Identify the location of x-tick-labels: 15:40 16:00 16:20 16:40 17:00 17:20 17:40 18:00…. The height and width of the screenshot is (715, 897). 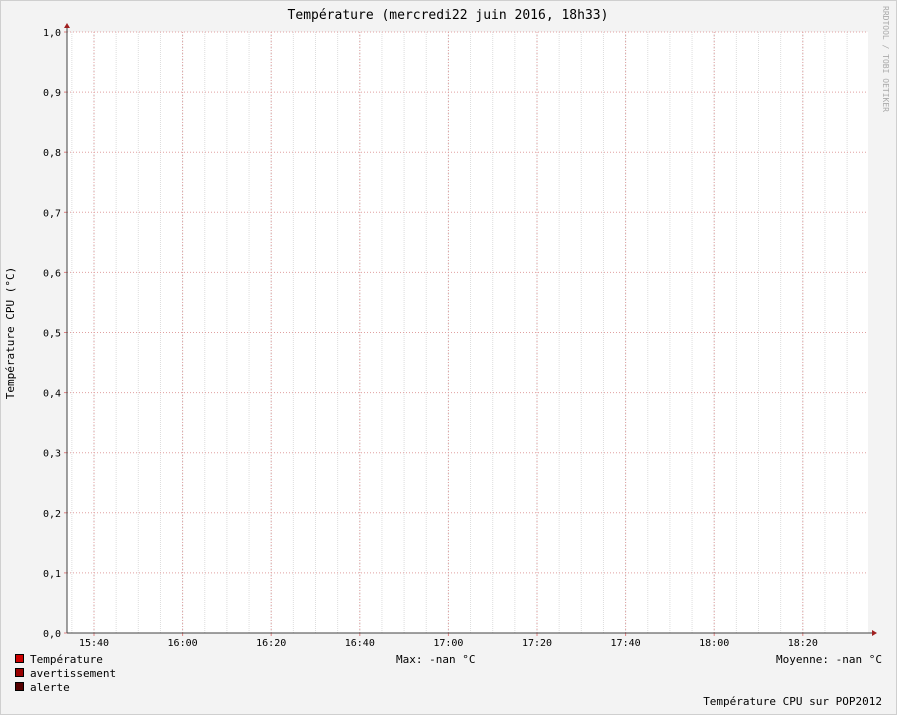
(448, 643).